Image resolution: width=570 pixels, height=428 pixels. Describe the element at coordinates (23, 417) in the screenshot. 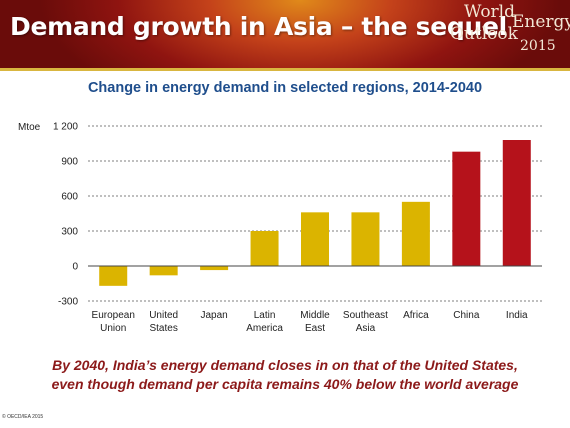

I see `copyright-notice: © OECD/IEA 2015` at that location.